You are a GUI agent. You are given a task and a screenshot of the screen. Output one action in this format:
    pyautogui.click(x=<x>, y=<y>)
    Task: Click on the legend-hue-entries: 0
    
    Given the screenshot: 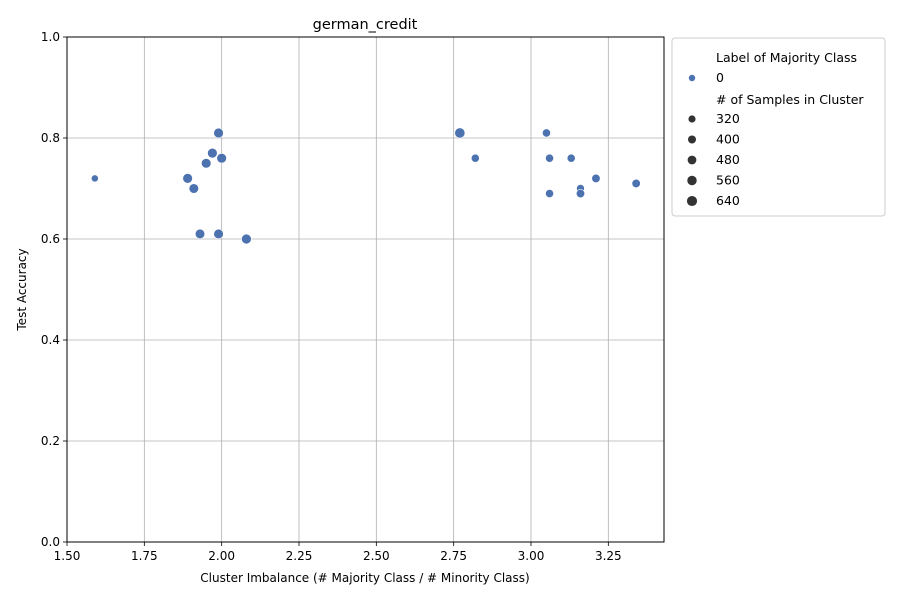 What is the action you would take?
    pyautogui.click(x=706, y=77)
    